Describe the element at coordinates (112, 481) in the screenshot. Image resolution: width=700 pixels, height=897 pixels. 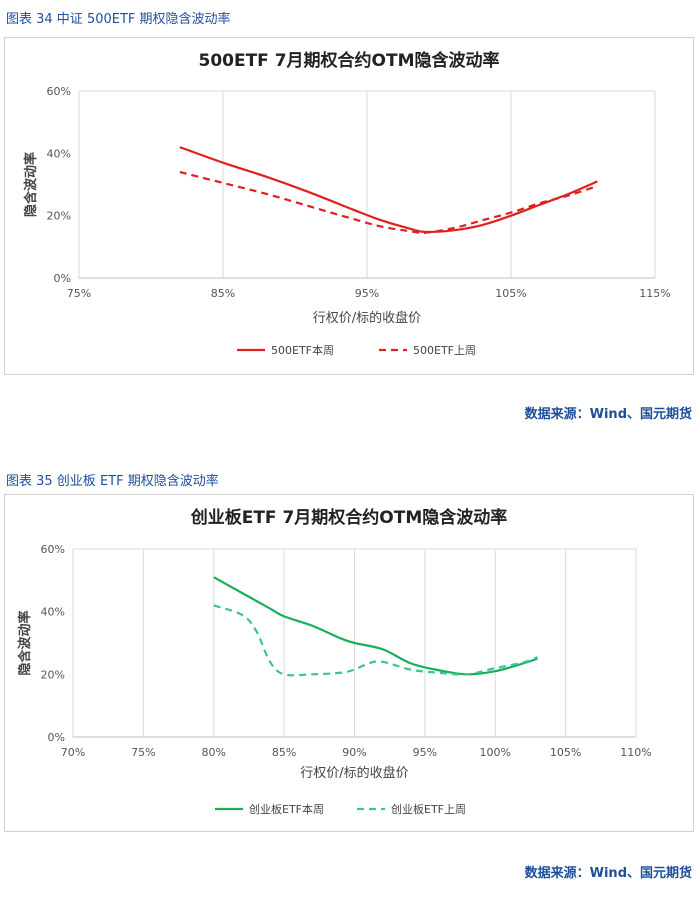
I see `figure-caption-2: 图表 35 创业板 ETF 期权隐含波动率` at that location.